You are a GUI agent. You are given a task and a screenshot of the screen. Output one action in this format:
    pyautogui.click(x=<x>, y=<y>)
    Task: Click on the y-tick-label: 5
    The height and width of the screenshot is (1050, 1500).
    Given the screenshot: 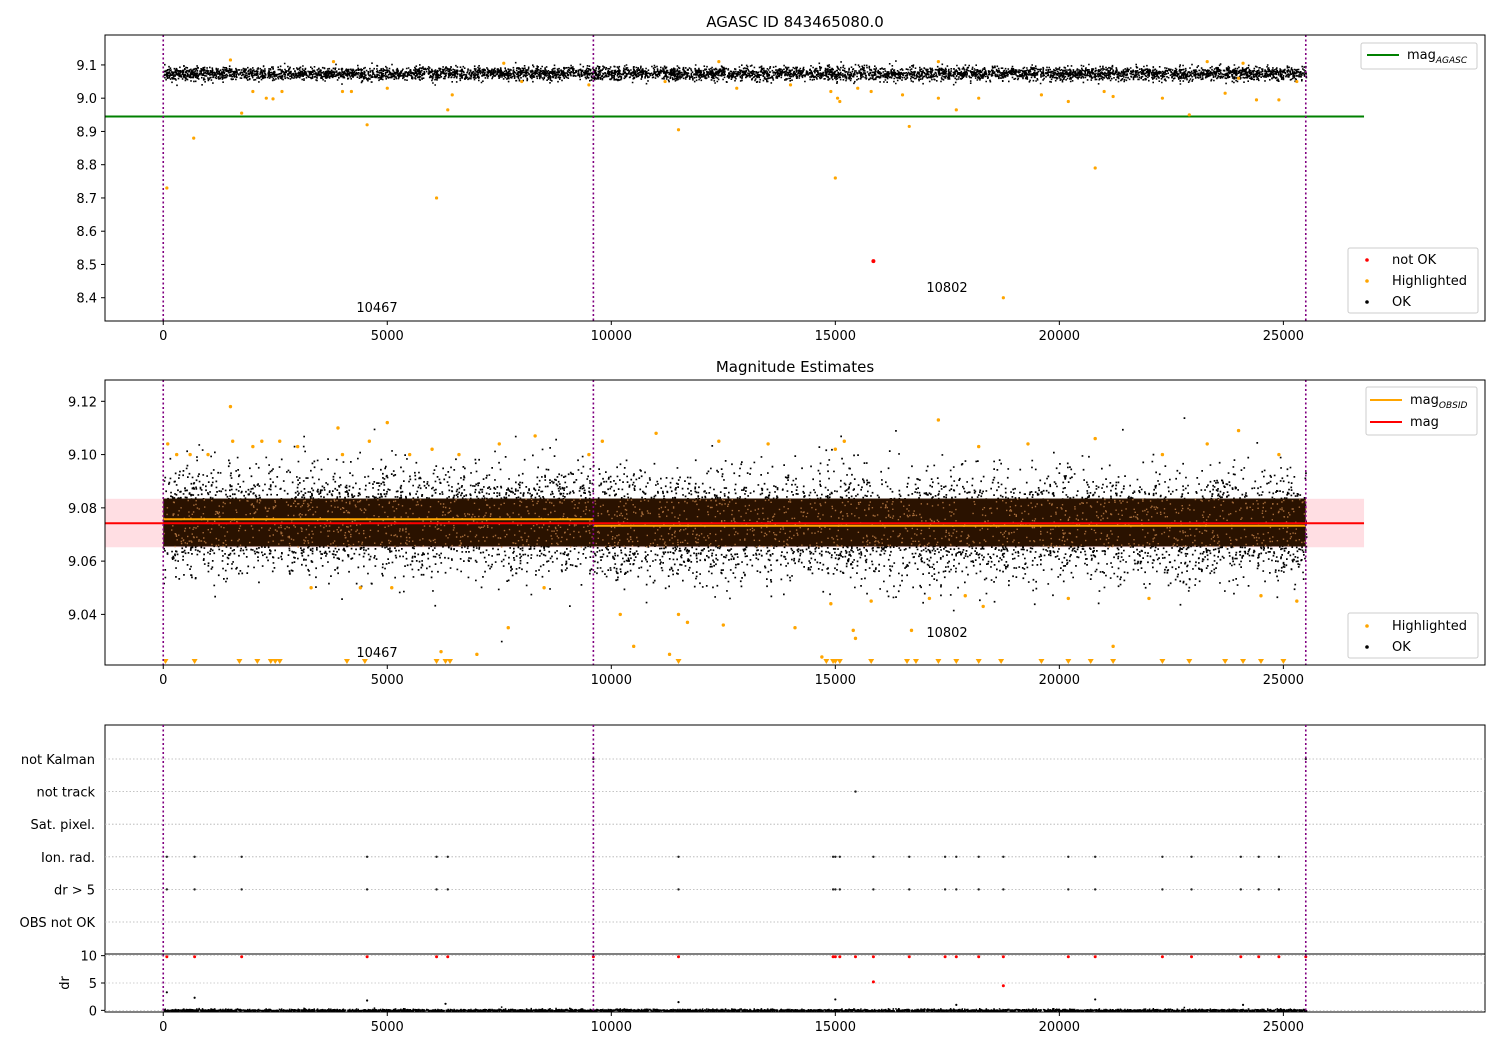 What is the action you would take?
    pyautogui.click(x=93, y=984)
    